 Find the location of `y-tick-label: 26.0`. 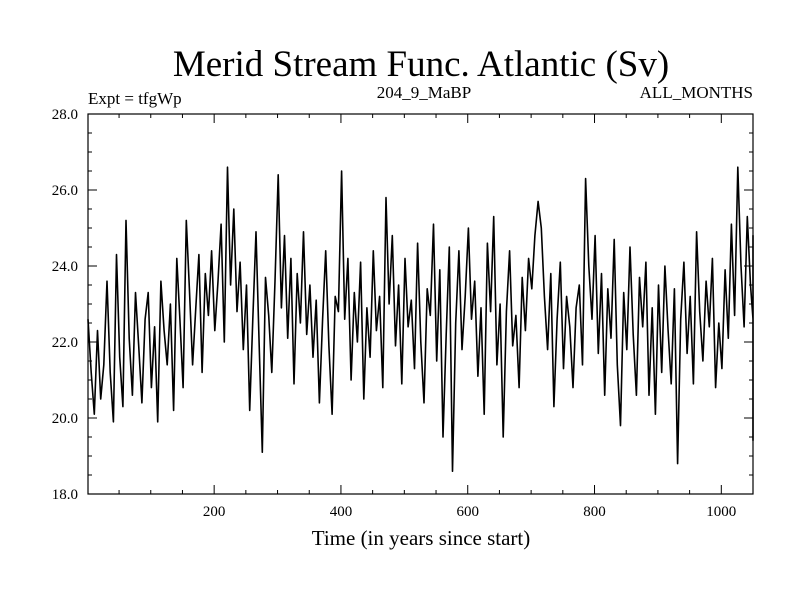

y-tick-label: 26.0 is located at coordinates (65, 191).